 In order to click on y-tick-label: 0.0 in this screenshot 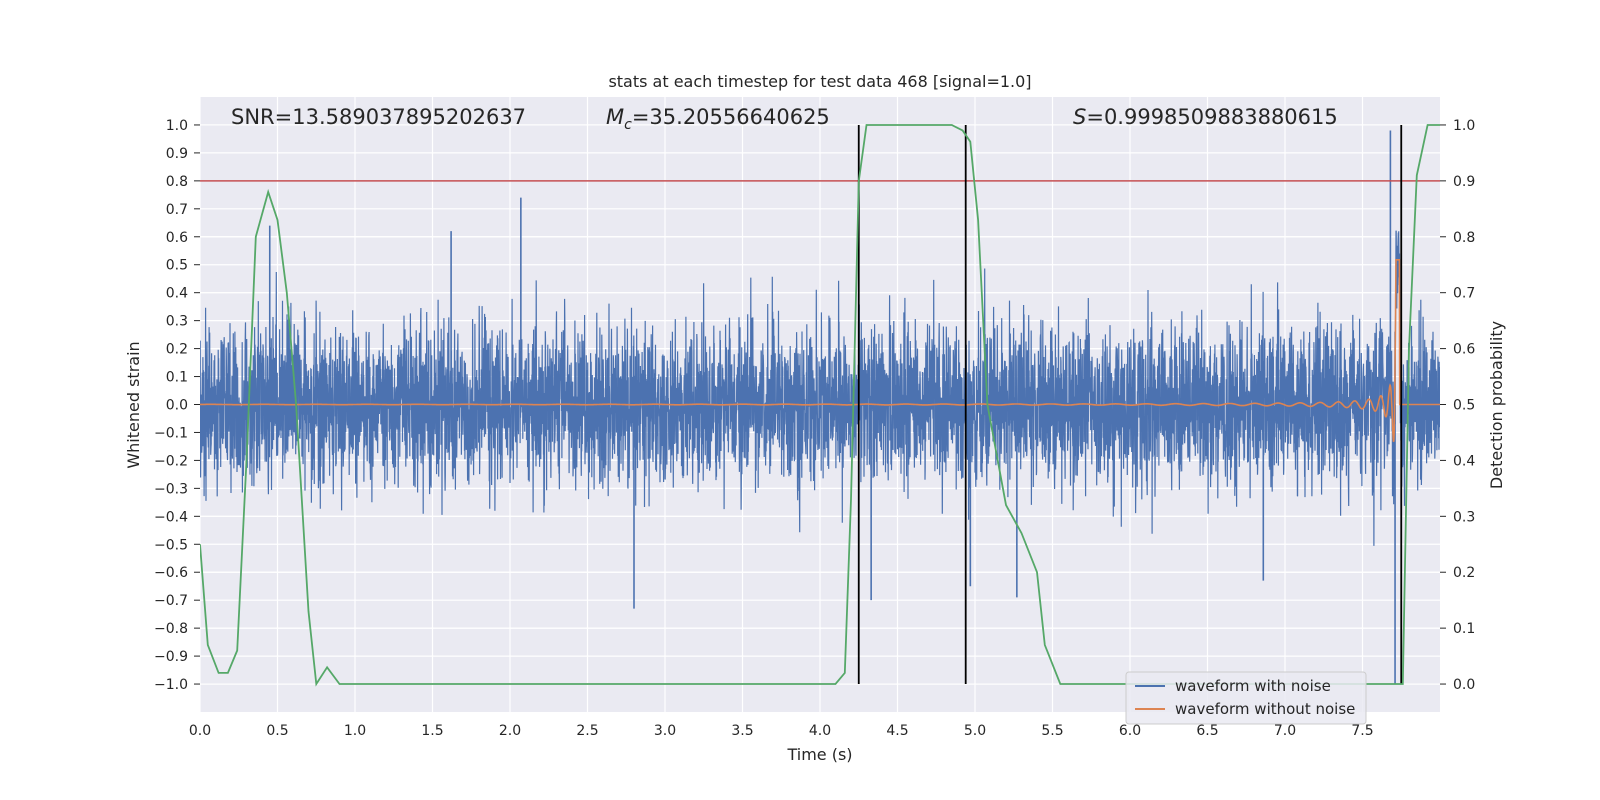, I will do `click(177, 406)`.